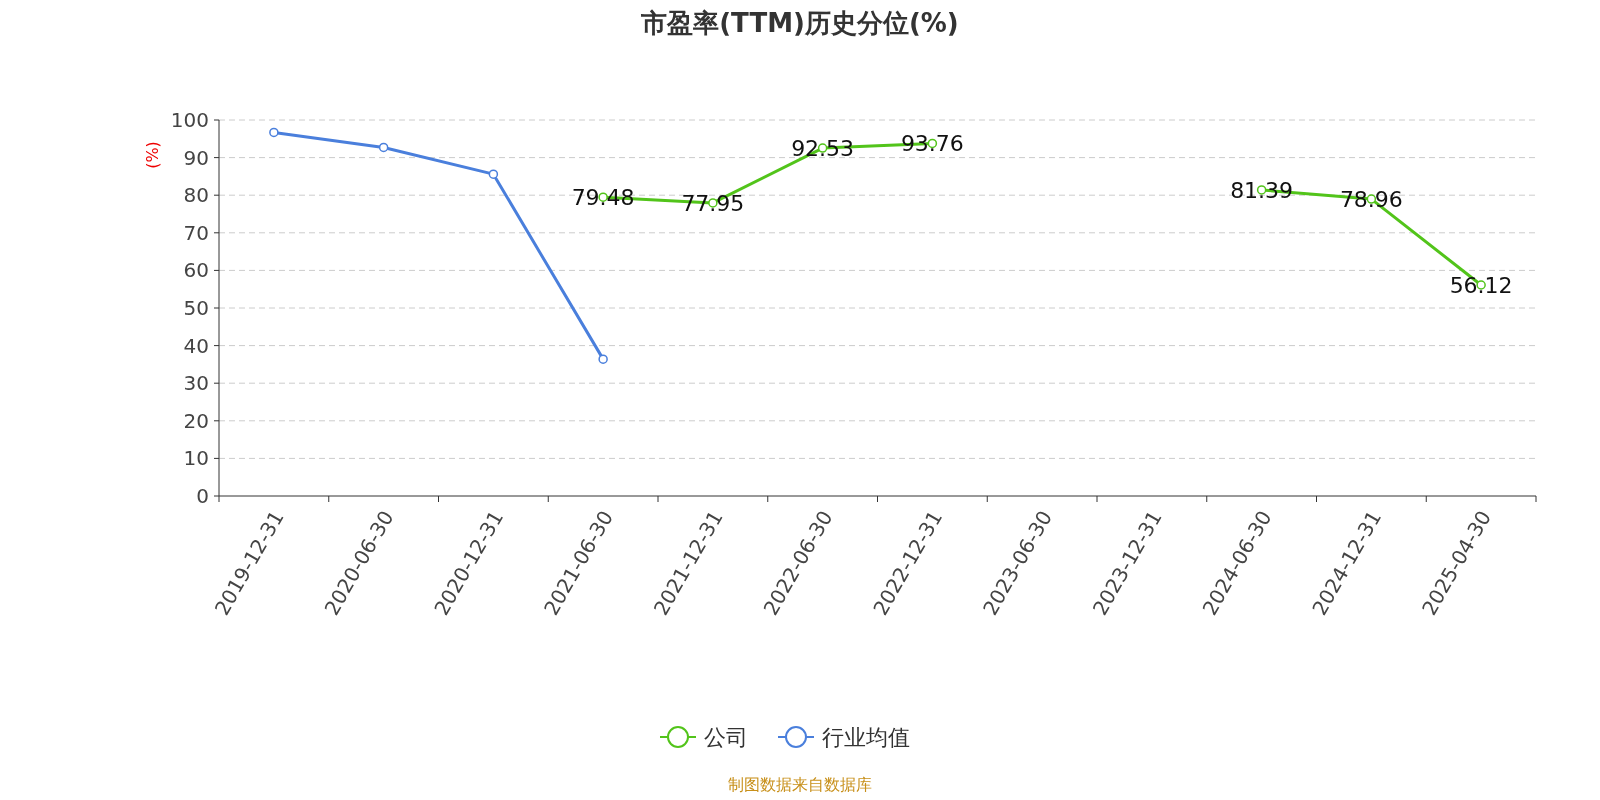  Describe the element at coordinates (196, 232) in the screenshot. I see `y-tick-label: 70` at that location.